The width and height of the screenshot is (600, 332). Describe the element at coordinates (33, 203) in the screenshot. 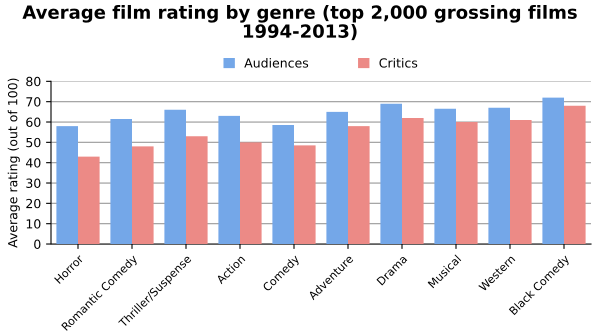

I see `y-tick-label: 20` at that location.